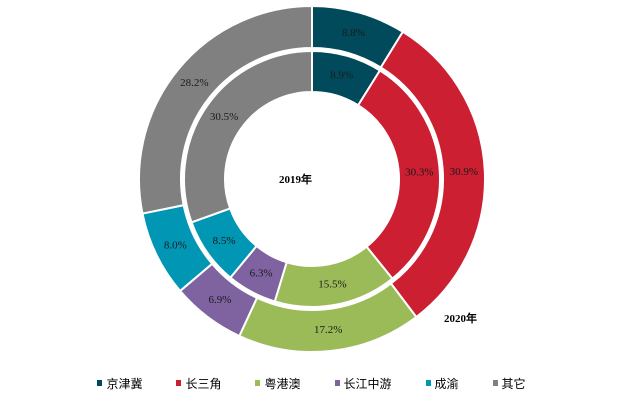 The height and width of the screenshot is (407, 629). I want to click on inner-label-chengyu: 8.5%, so click(224, 241).